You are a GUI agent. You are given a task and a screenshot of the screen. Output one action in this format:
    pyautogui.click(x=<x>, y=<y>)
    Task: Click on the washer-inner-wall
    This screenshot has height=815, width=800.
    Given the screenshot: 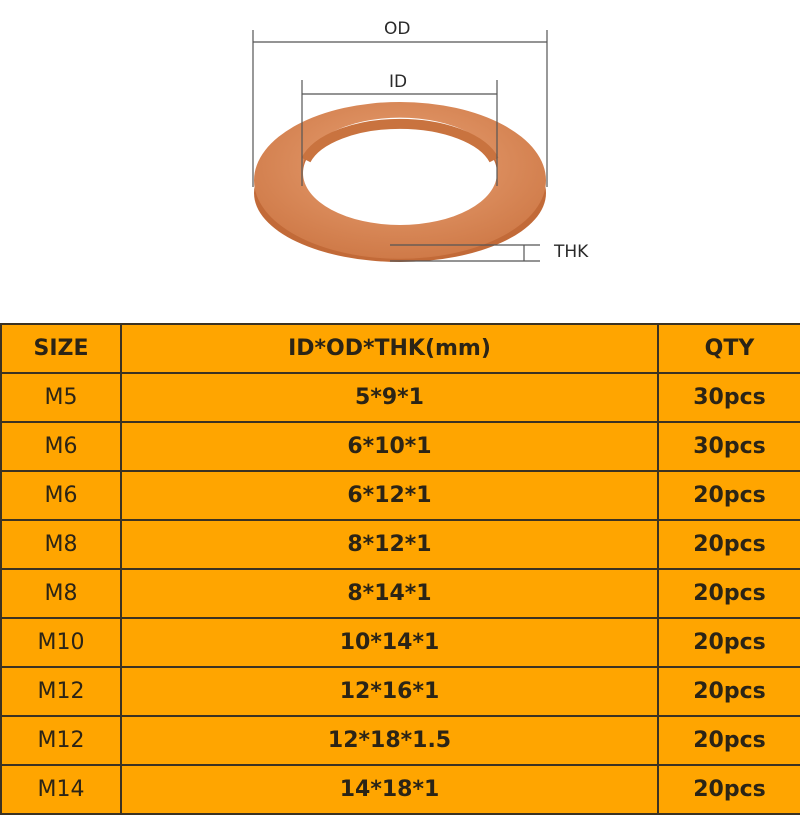 What is the action you would take?
    pyautogui.click(x=400, y=140)
    